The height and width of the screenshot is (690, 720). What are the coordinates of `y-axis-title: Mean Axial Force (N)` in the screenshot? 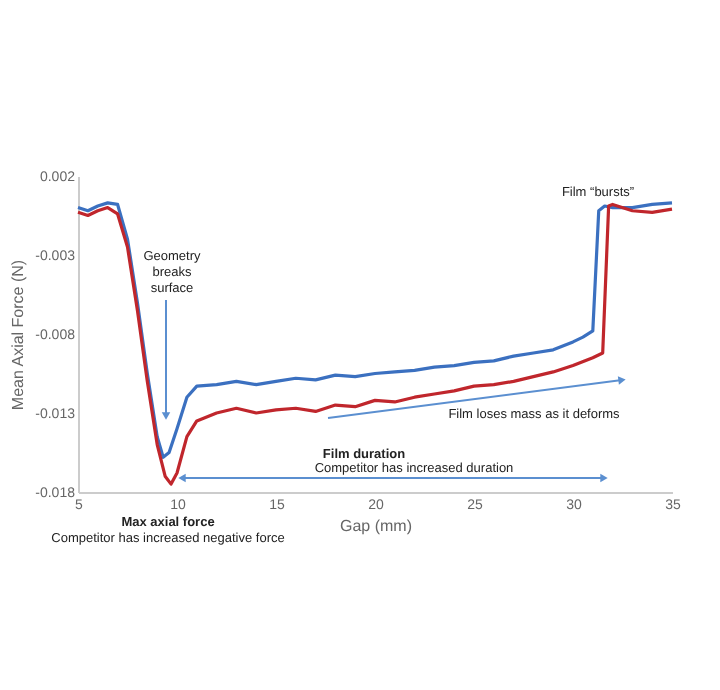 It's located at (18, 335).